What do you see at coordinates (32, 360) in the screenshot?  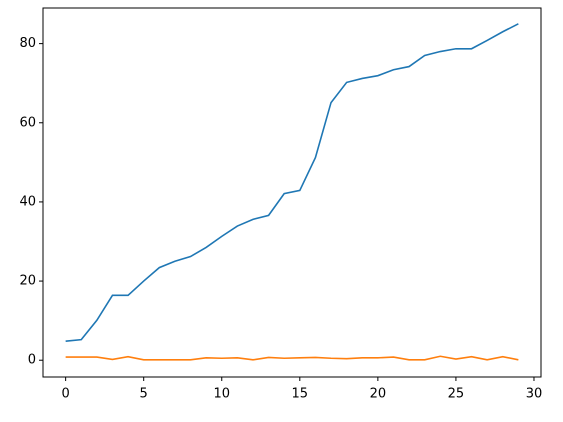 I see `y-tick-label: 0` at bounding box center [32, 360].